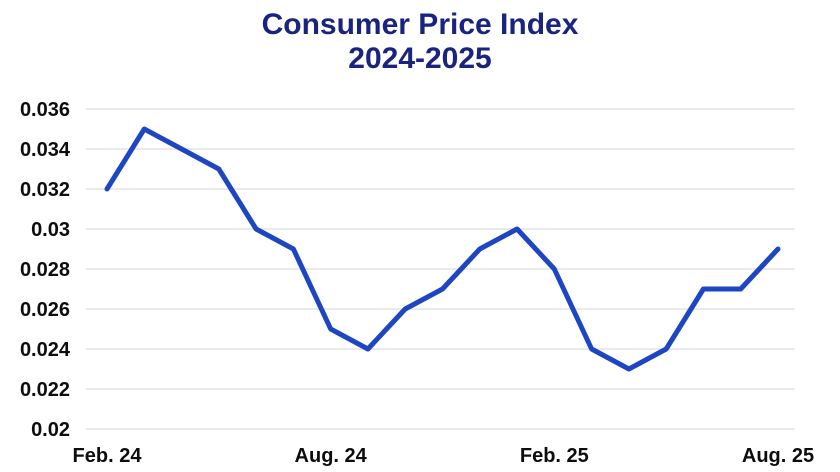 The width and height of the screenshot is (840, 472). Describe the element at coordinates (45, 110) in the screenshot. I see `y-tick-label: 0.036` at that location.